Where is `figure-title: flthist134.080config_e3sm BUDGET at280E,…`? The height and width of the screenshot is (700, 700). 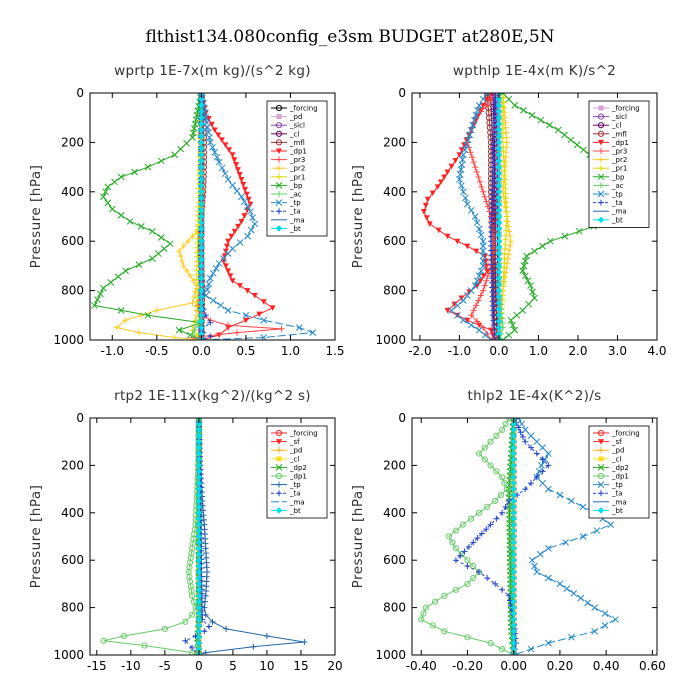
figure-title: flthist134.080config_e3sm BUDGET at280E,… is located at coordinates (349, 37).